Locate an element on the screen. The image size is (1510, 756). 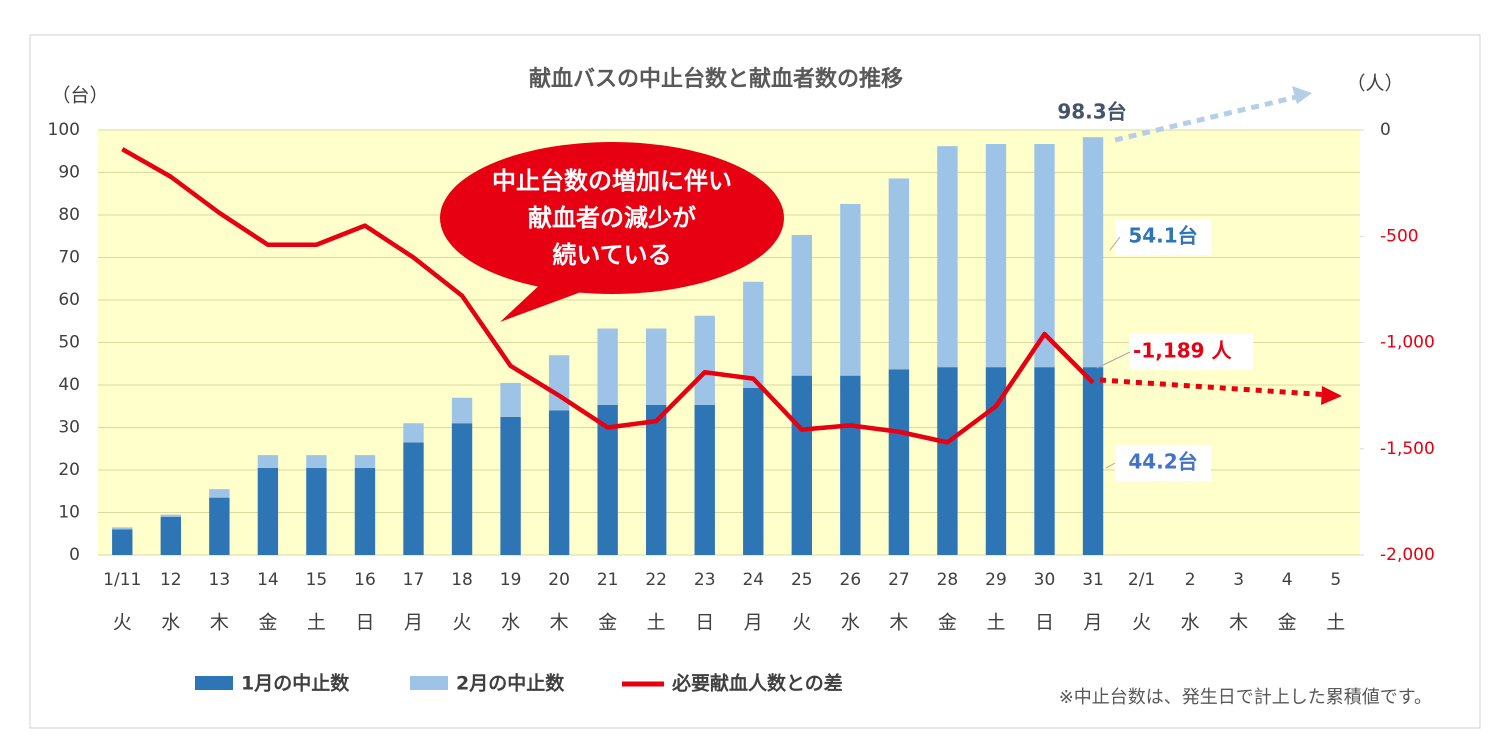
legend-label: 1月の中止数 is located at coordinates (295, 683).